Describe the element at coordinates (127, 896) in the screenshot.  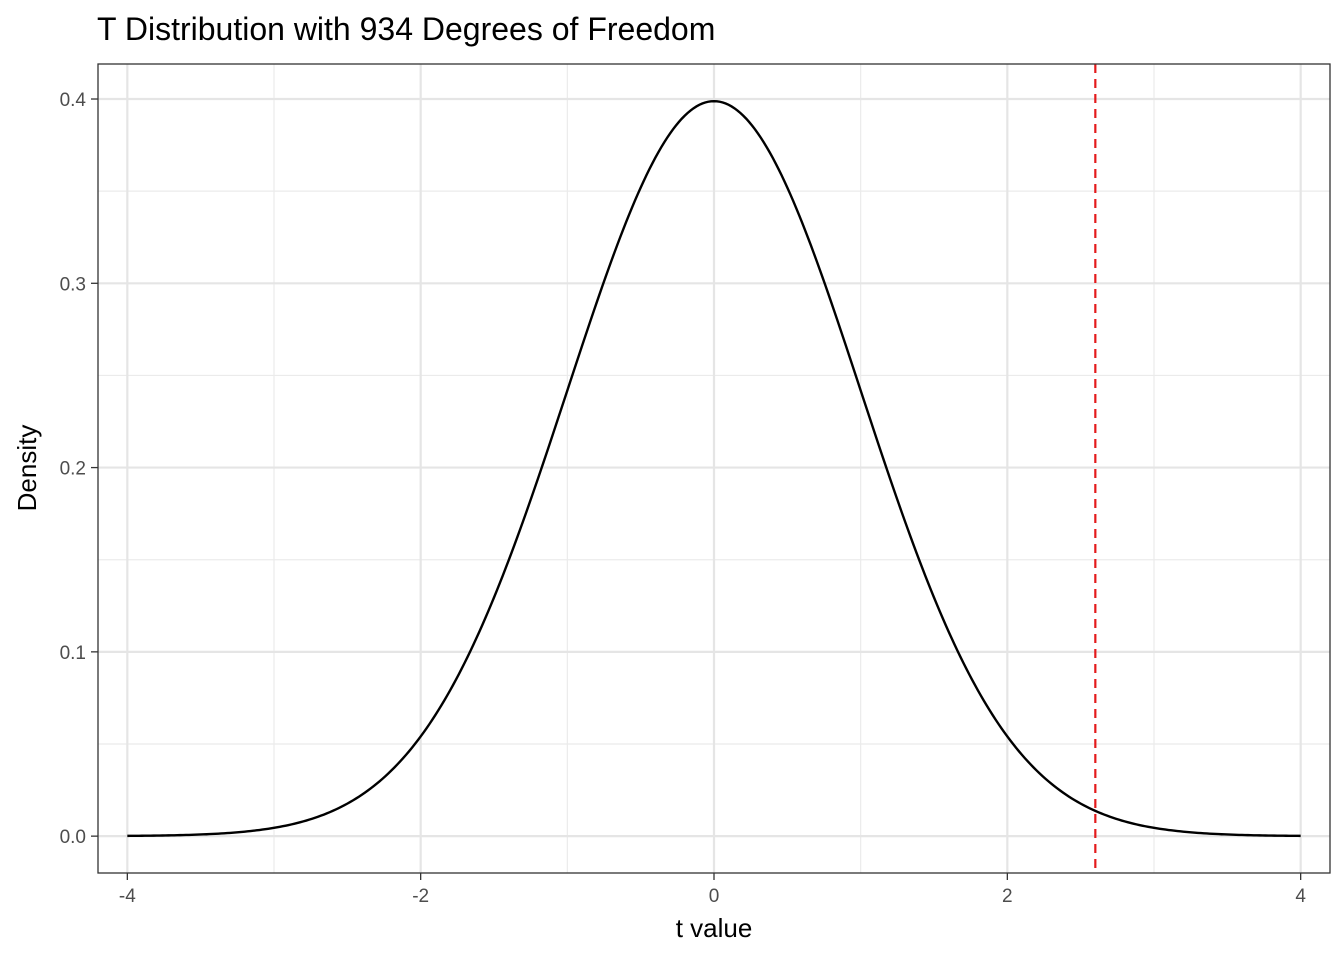
I see `x-tick-label: -4` at that location.